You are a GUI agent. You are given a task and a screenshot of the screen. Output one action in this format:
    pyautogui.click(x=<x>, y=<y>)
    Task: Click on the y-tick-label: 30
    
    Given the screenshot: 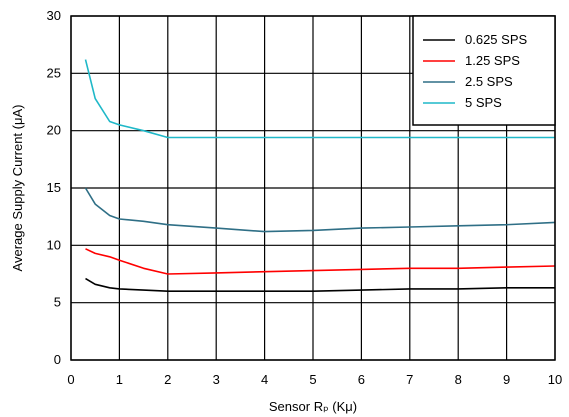 What is the action you would take?
    pyautogui.click(x=54, y=15)
    